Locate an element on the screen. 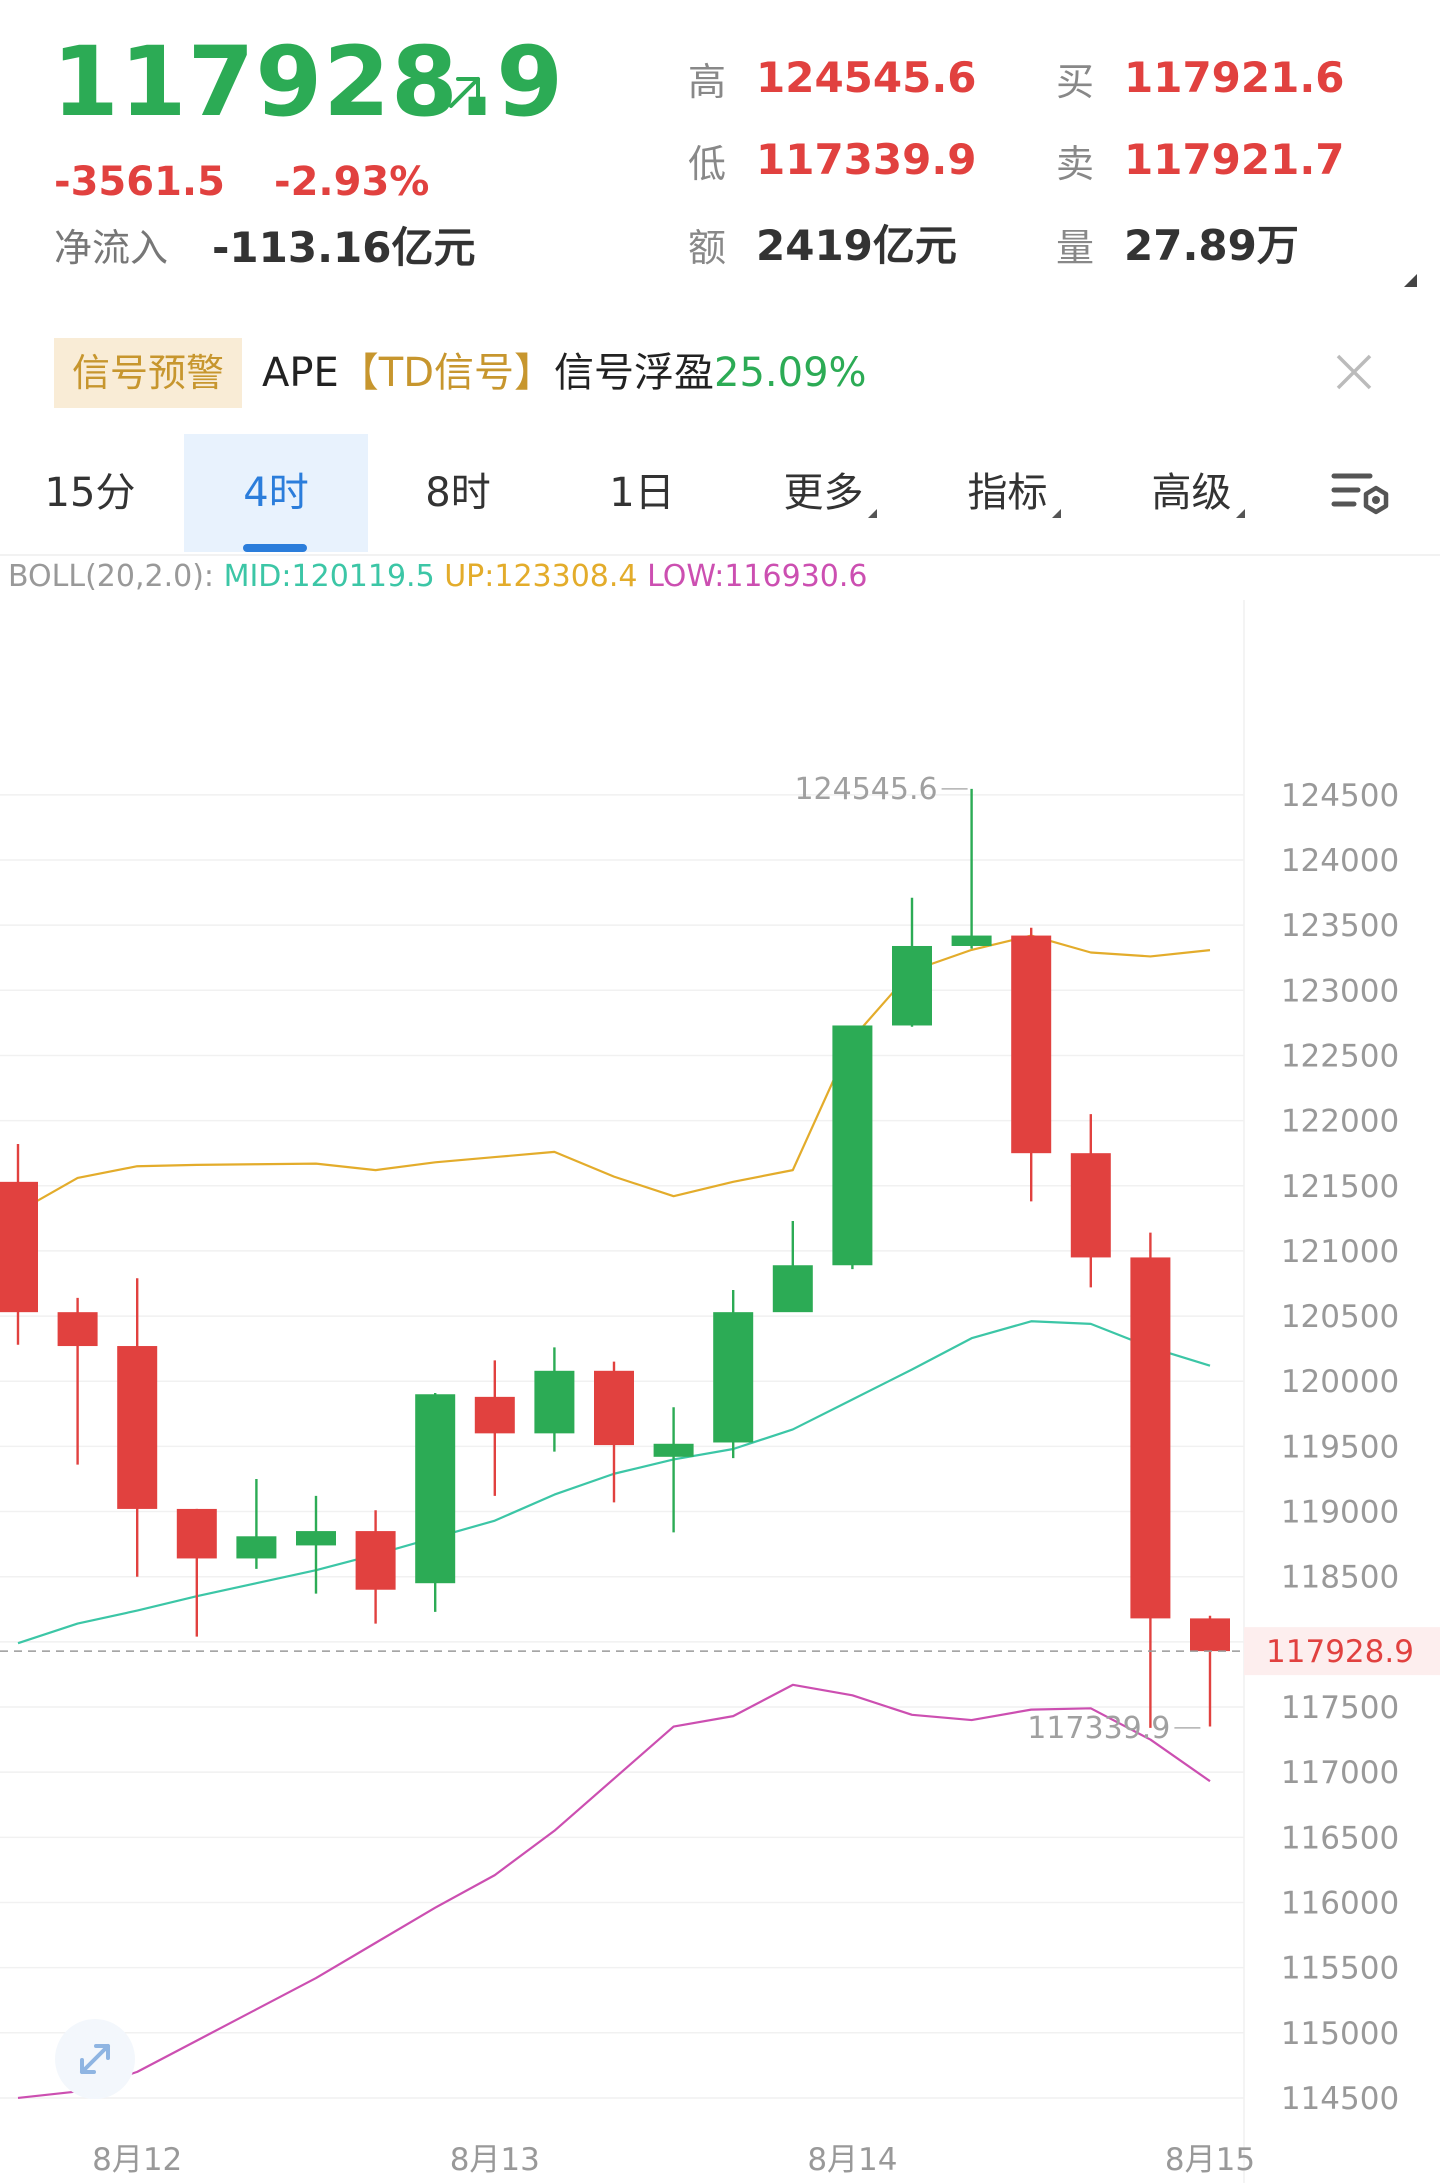 The height and width of the screenshot is (2183, 1440). bid-value: 117921.6 is located at coordinates (1234, 77).